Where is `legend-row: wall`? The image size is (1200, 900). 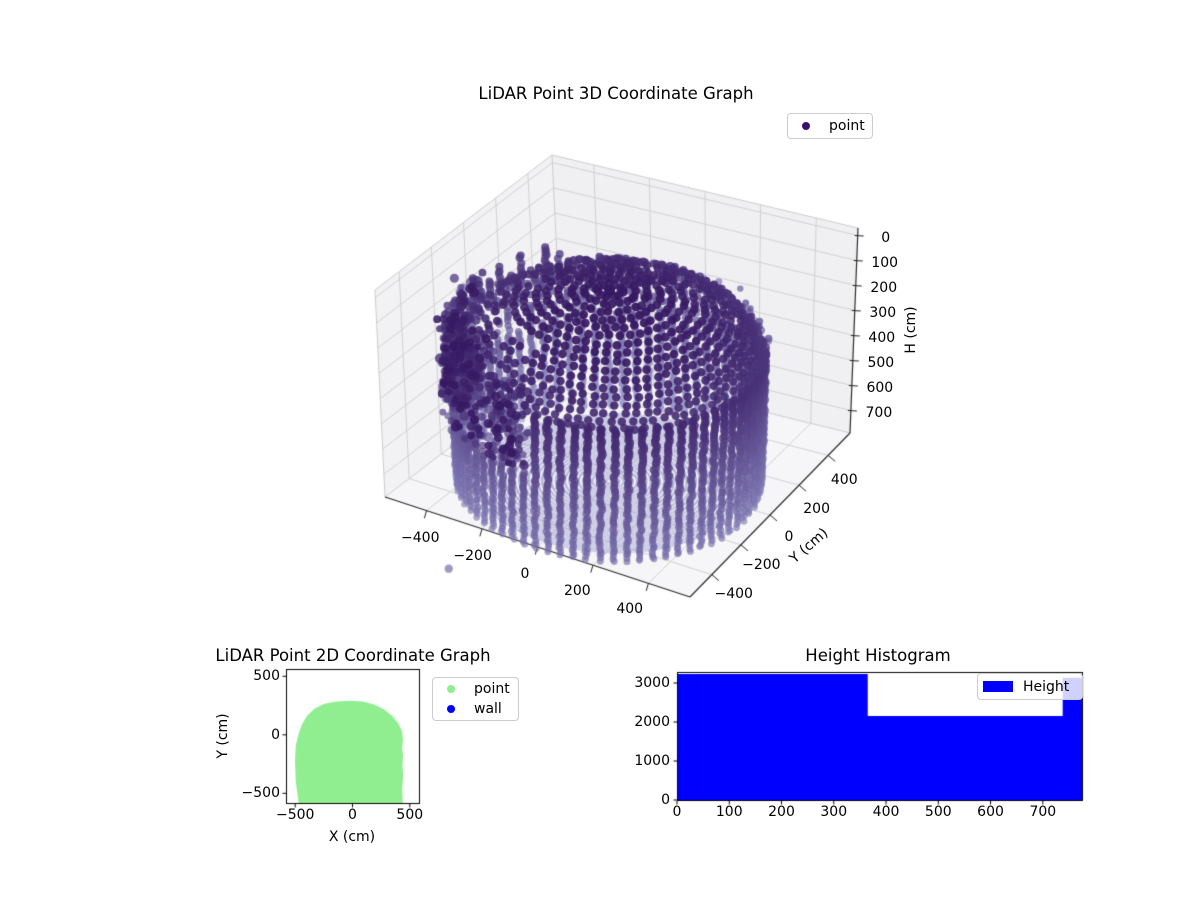
legend-row: wall is located at coordinates (475, 709).